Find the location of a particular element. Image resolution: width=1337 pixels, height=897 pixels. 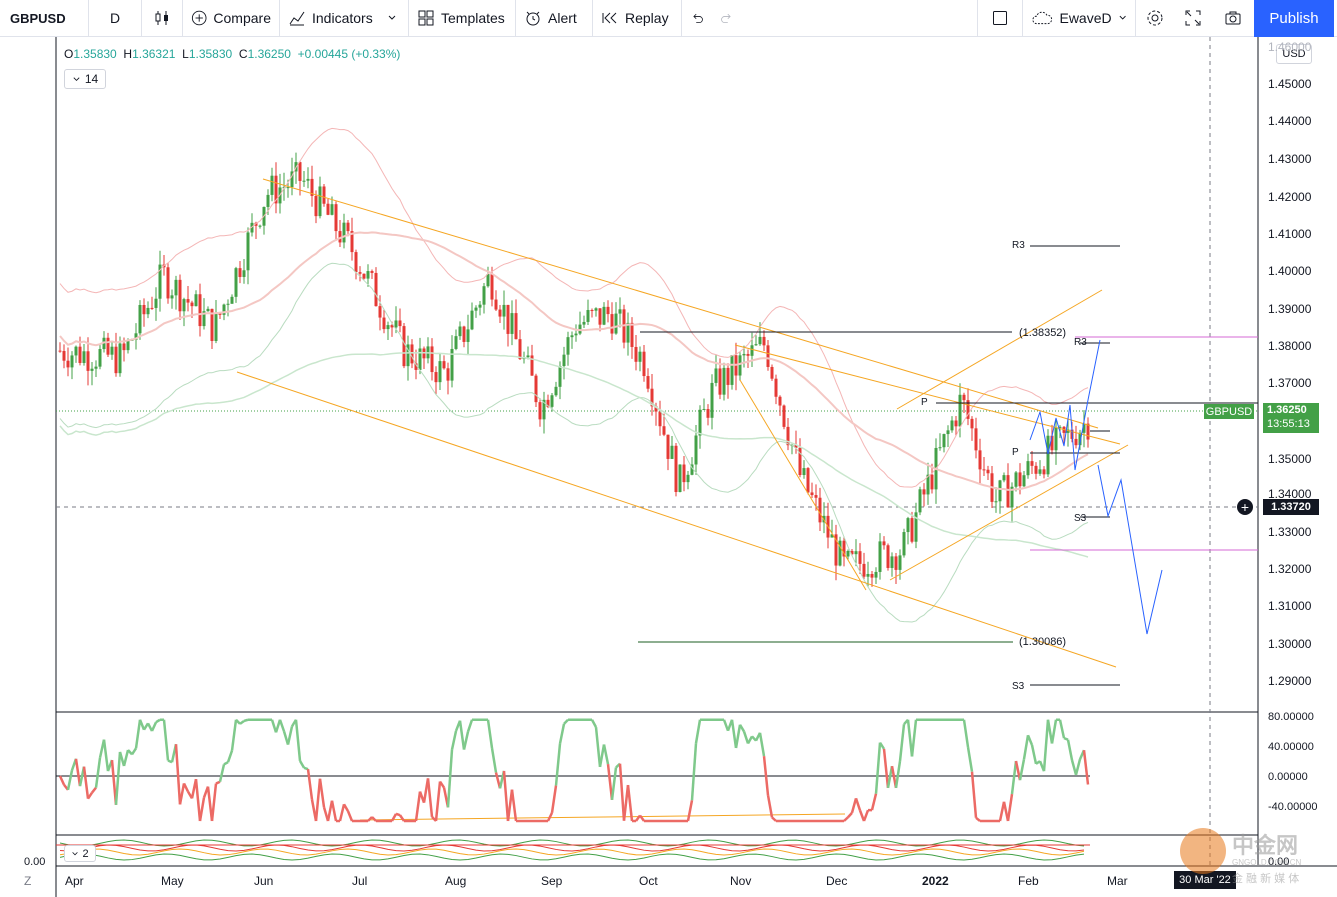

add-alert-plus-icon: + is located at coordinates (1245, 507).